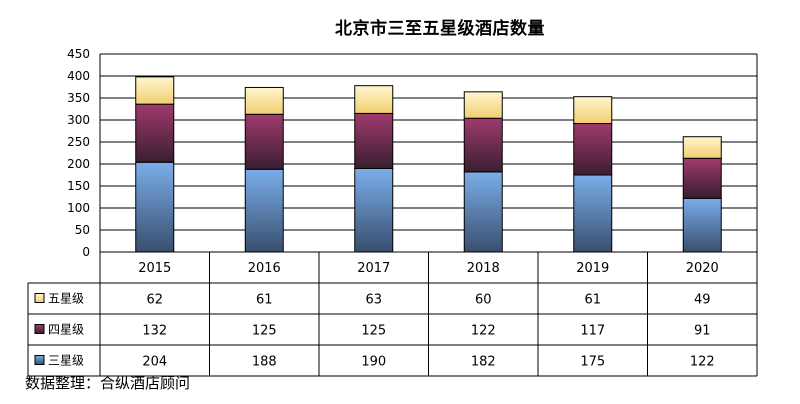  I want to click on legend-label: 三星级, so click(66, 361).